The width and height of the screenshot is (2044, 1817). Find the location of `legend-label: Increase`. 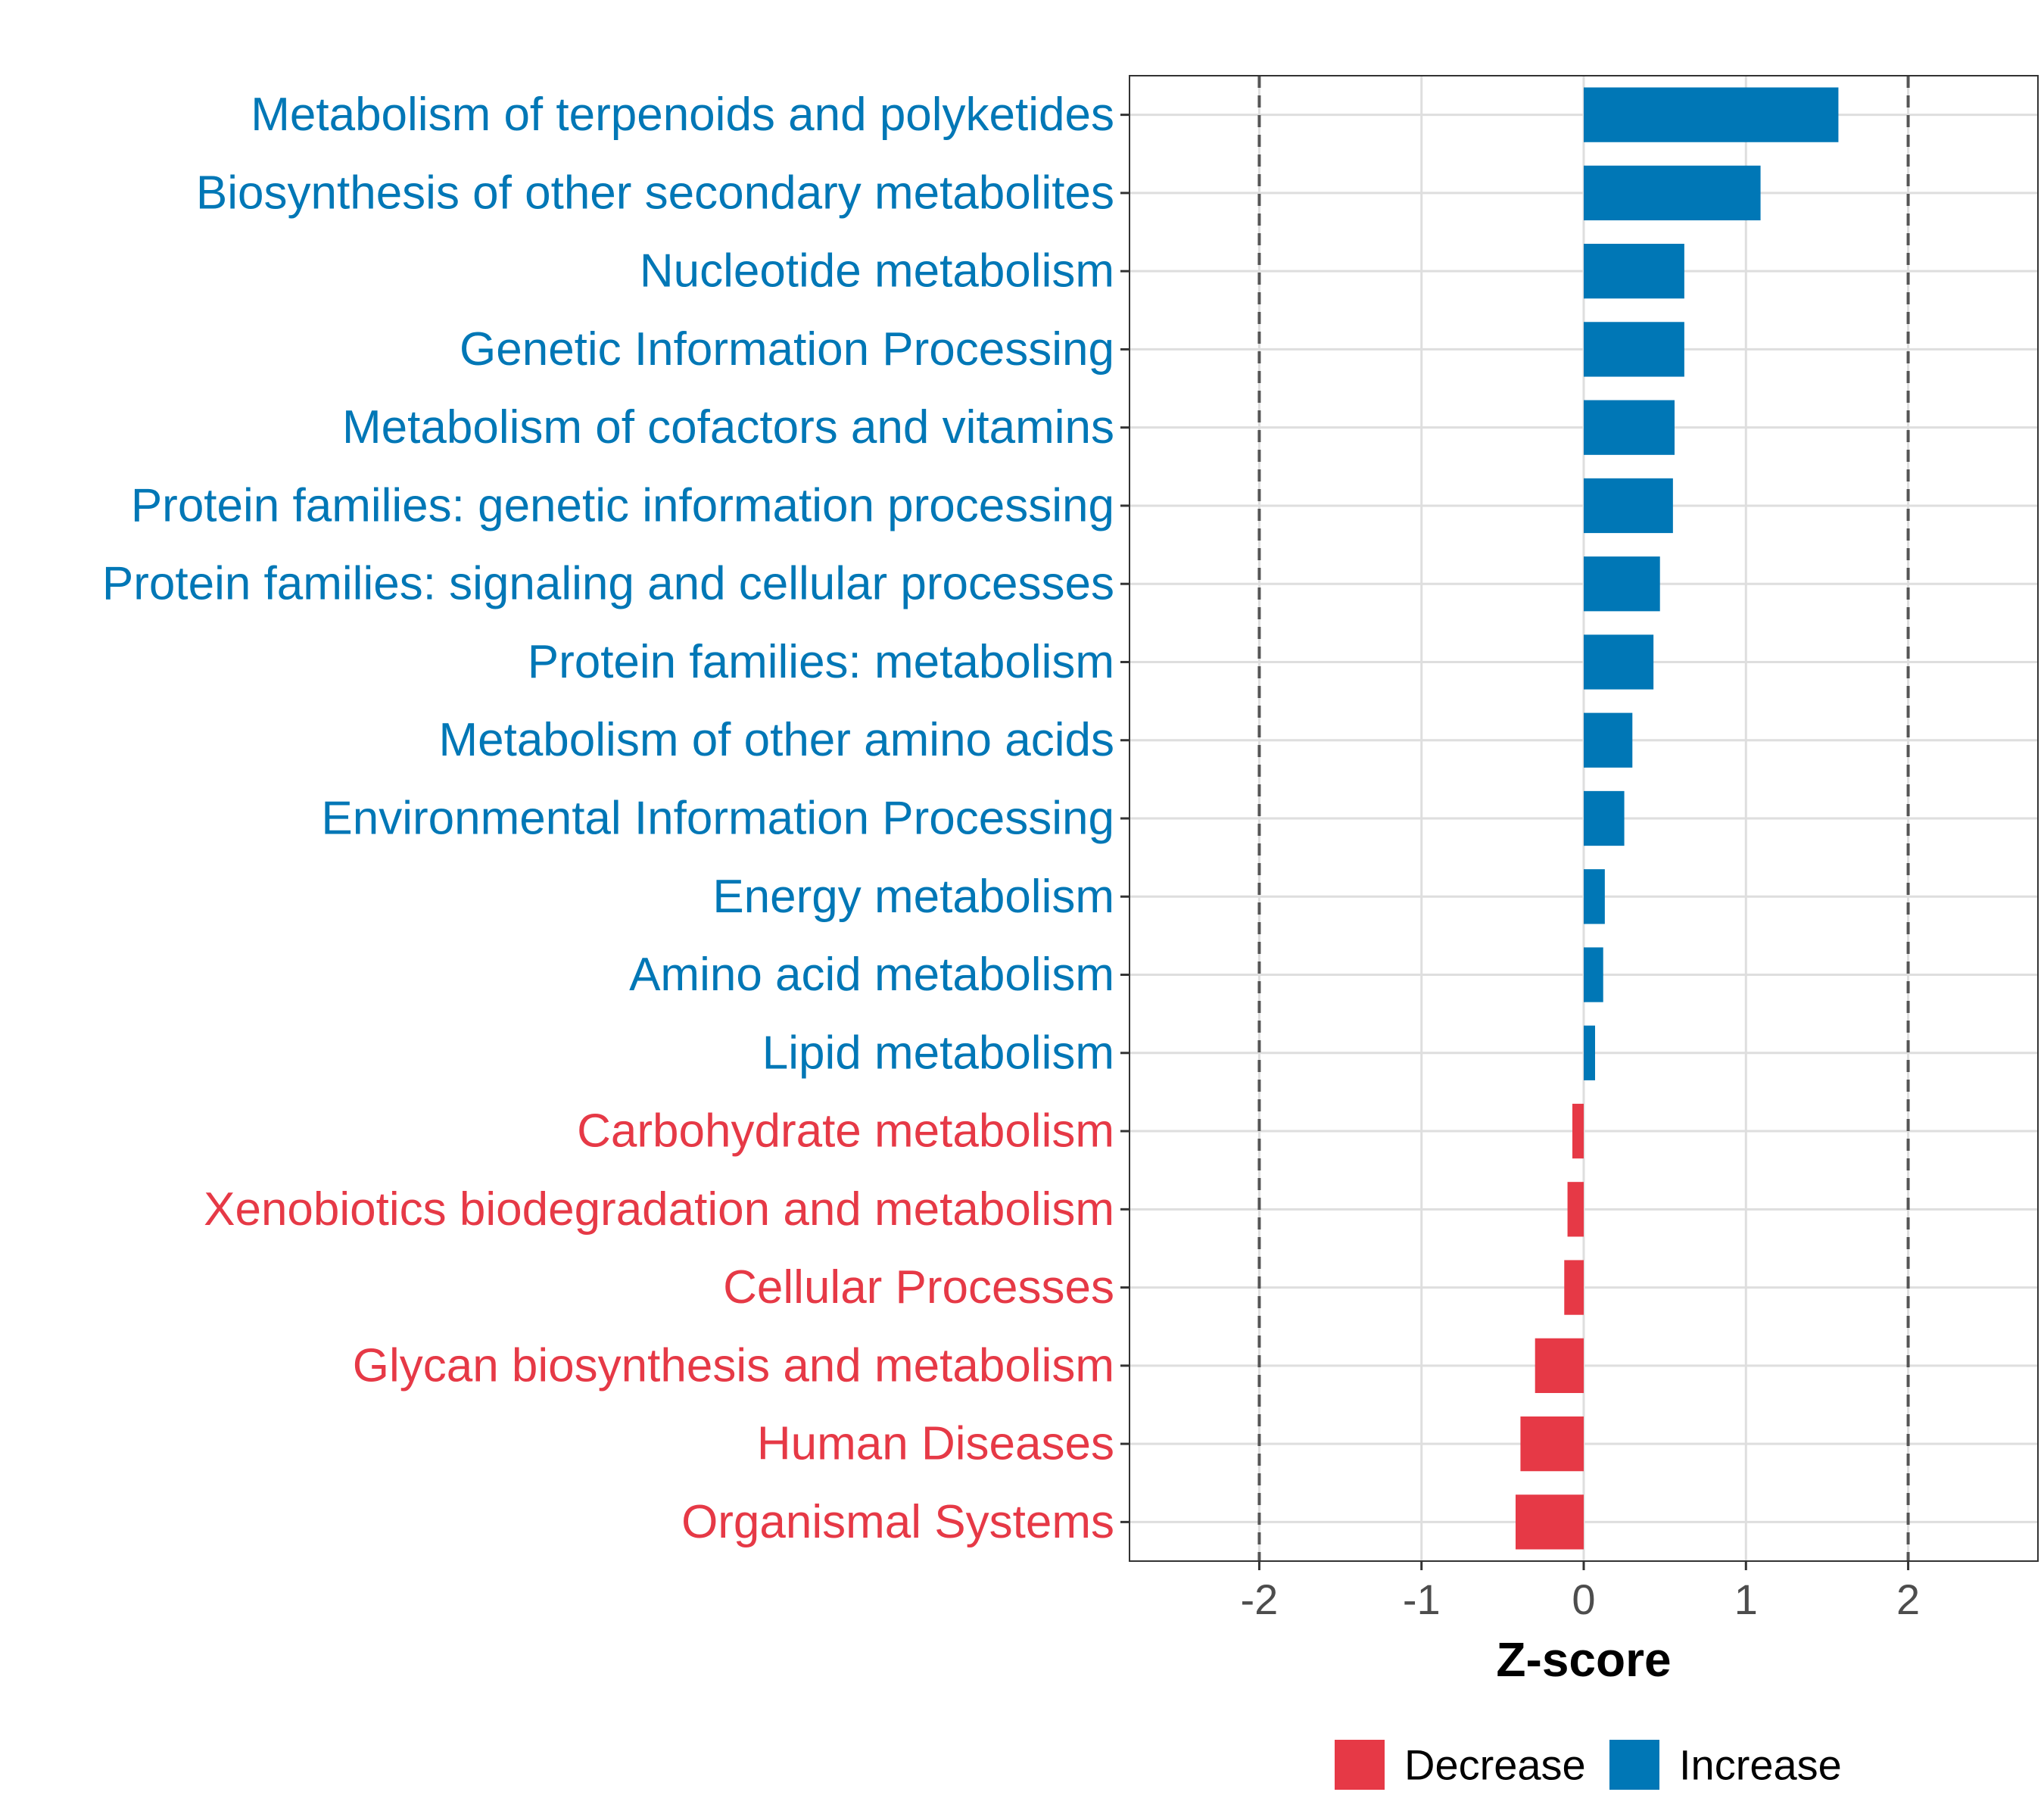

legend-label: Increase is located at coordinates (1760, 1765).